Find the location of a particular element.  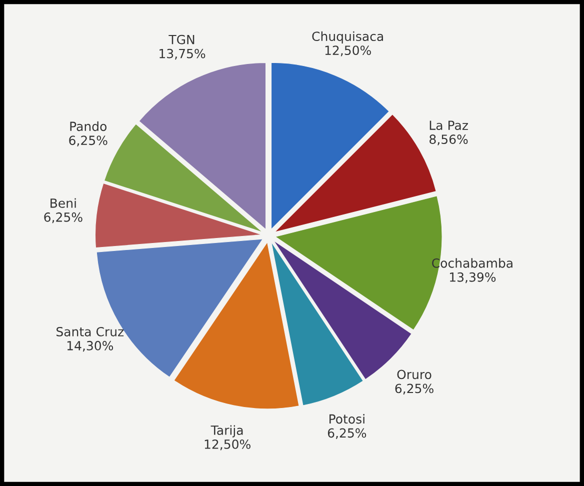

slice-label: Santa Cruz is located at coordinates (90, 331).